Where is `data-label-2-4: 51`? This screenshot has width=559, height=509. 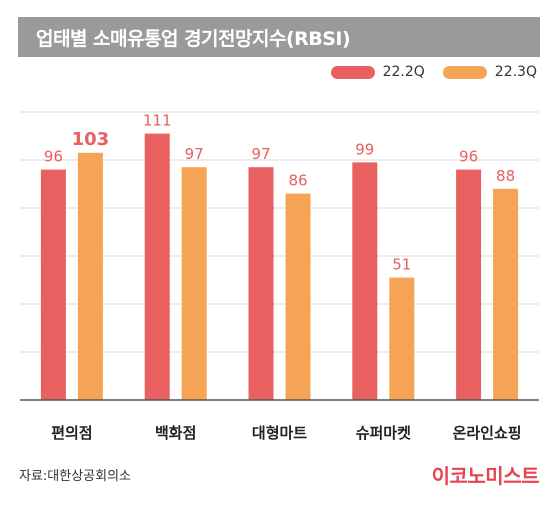
data-label-2-4: 51 is located at coordinates (401, 265).